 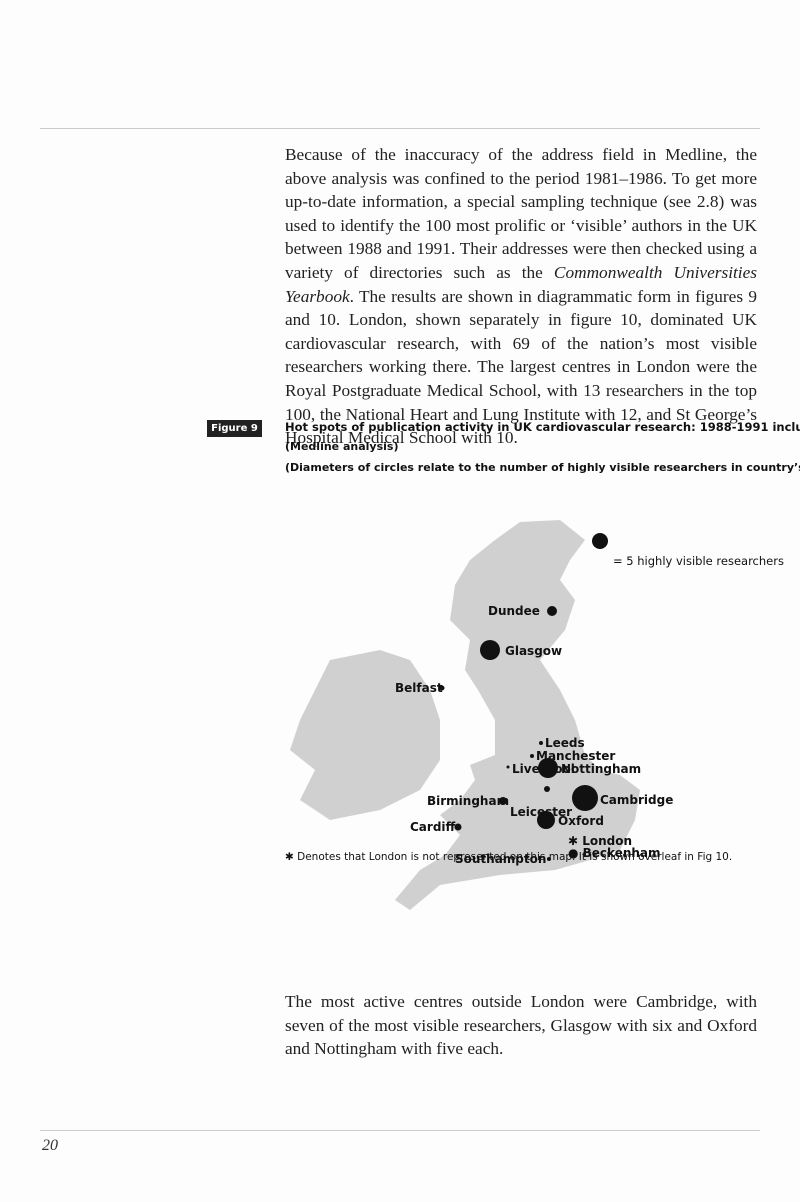 I want to click on place-label: Cardiff, so click(x=433, y=827).